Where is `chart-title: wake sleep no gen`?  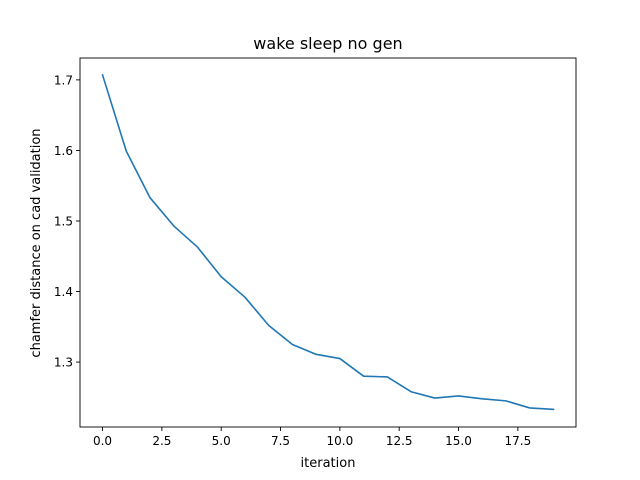 chart-title: wake sleep no gen is located at coordinates (327, 43).